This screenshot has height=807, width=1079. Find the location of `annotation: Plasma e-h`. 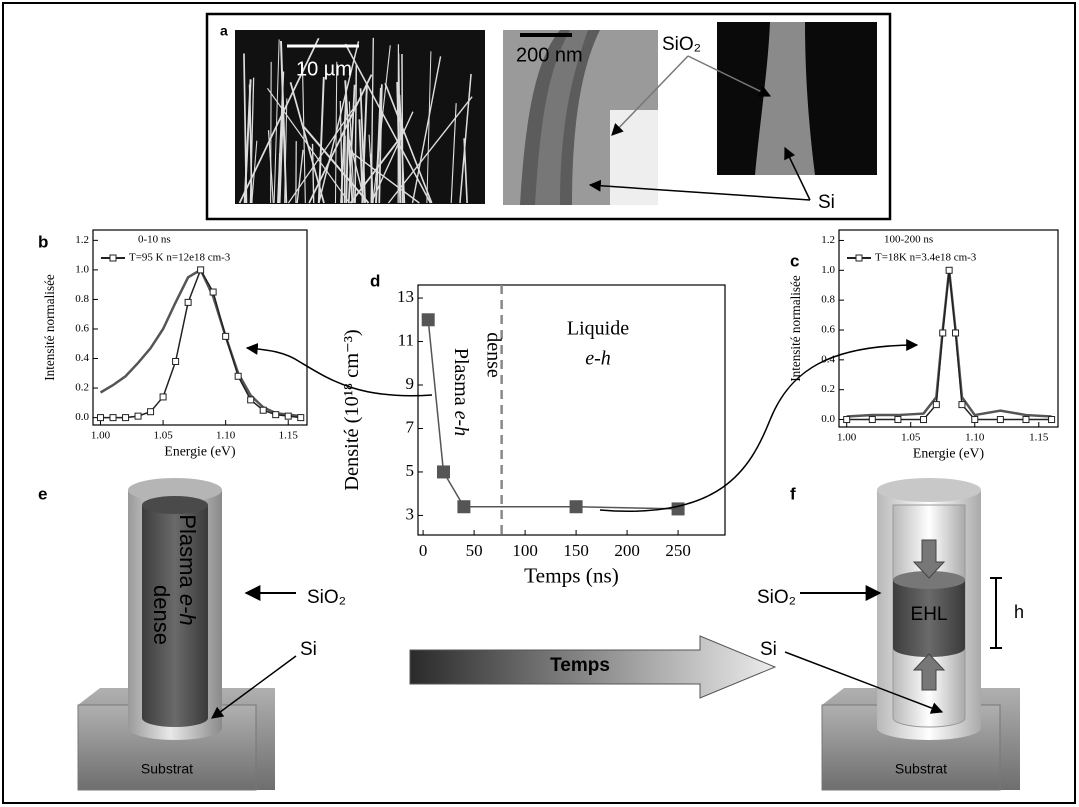

annotation: Plasma e-h is located at coordinates (461, 392).